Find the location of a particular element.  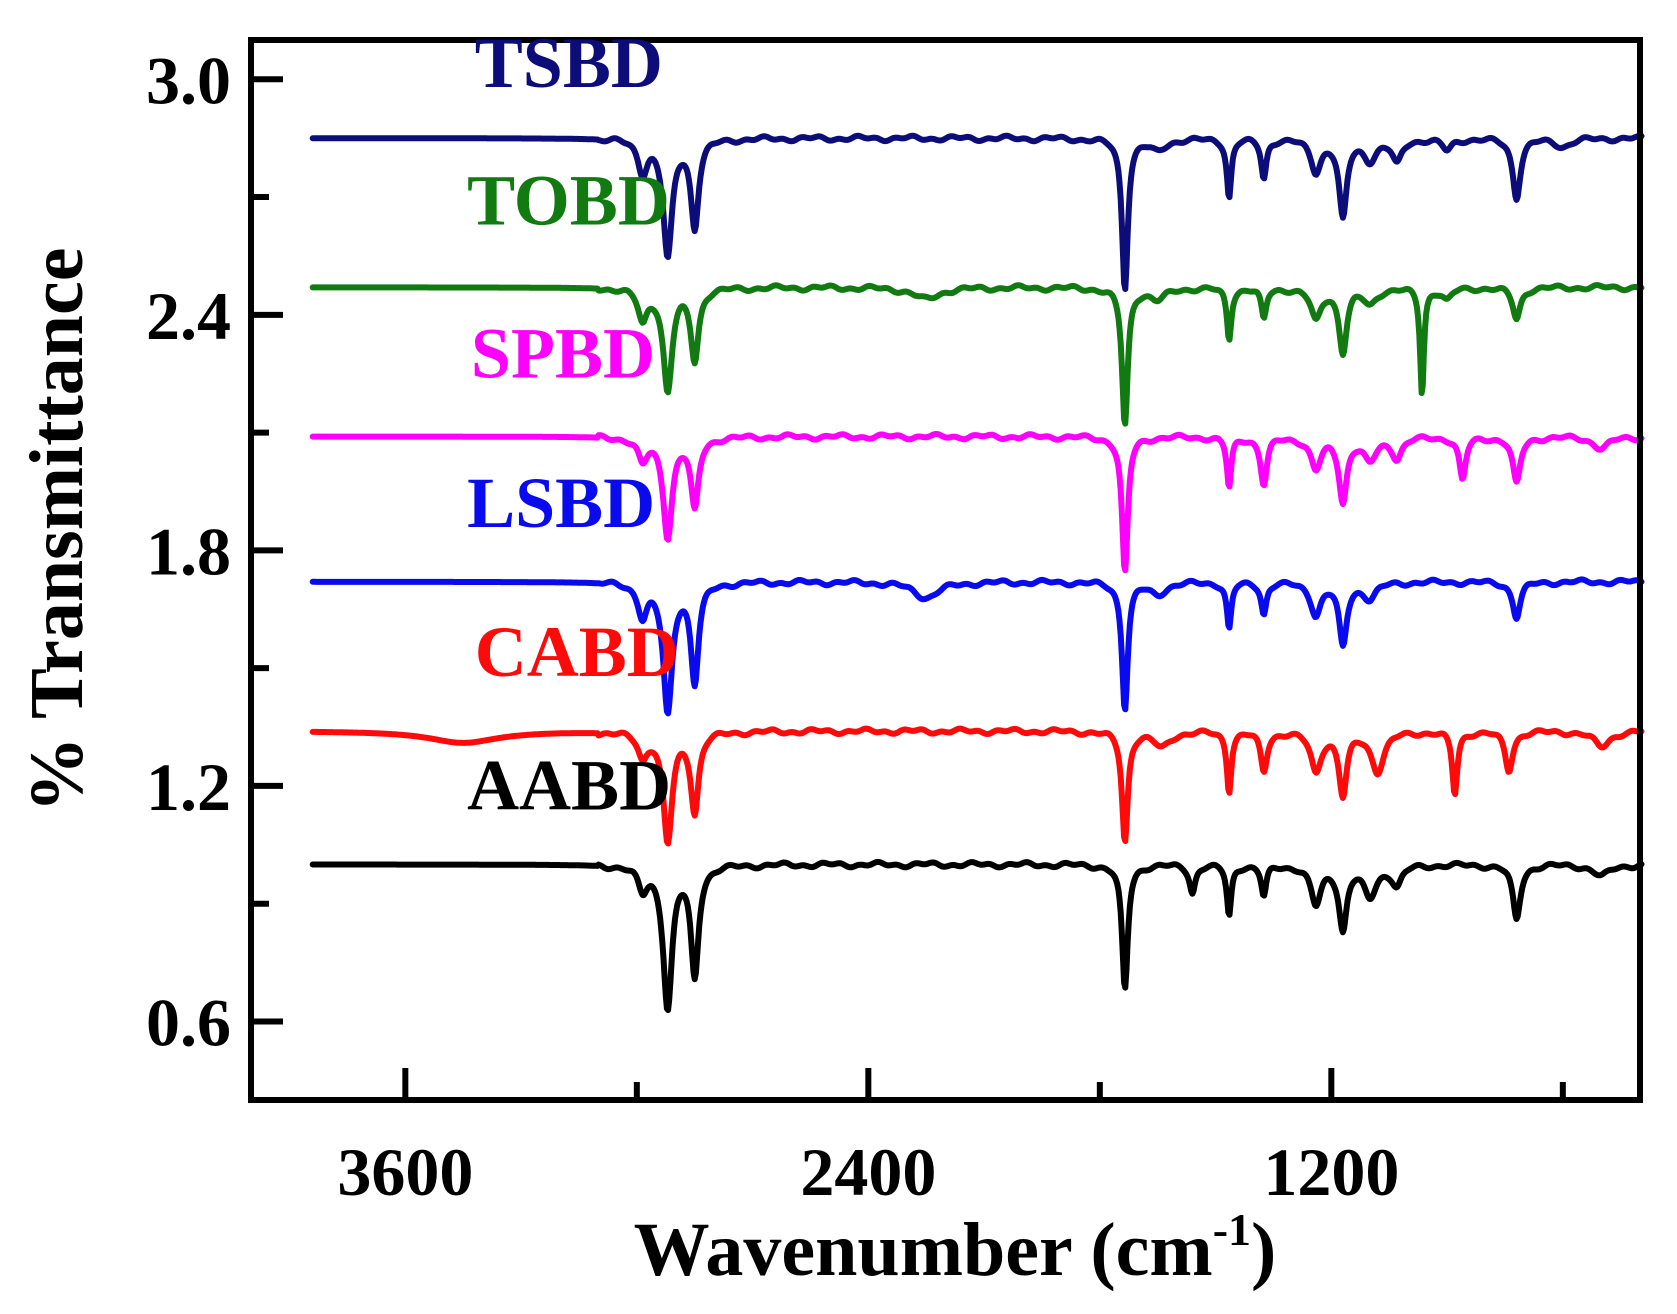

x-tick-label: 2400 is located at coordinates (868, 1172).